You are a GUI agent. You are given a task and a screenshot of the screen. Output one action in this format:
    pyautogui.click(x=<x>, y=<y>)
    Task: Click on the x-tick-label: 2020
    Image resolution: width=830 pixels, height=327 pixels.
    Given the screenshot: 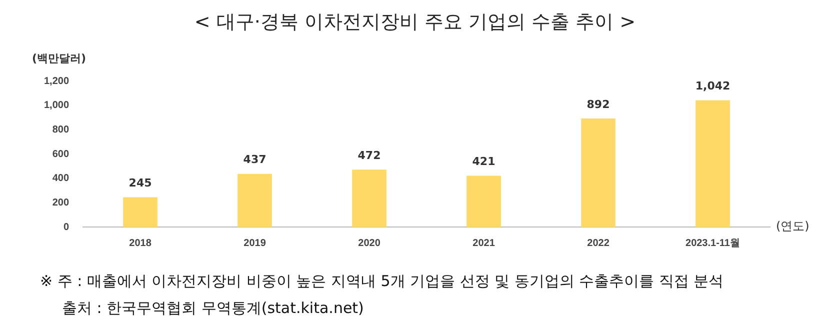 What is the action you would take?
    pyautogui.click(x=369, y=243)
    